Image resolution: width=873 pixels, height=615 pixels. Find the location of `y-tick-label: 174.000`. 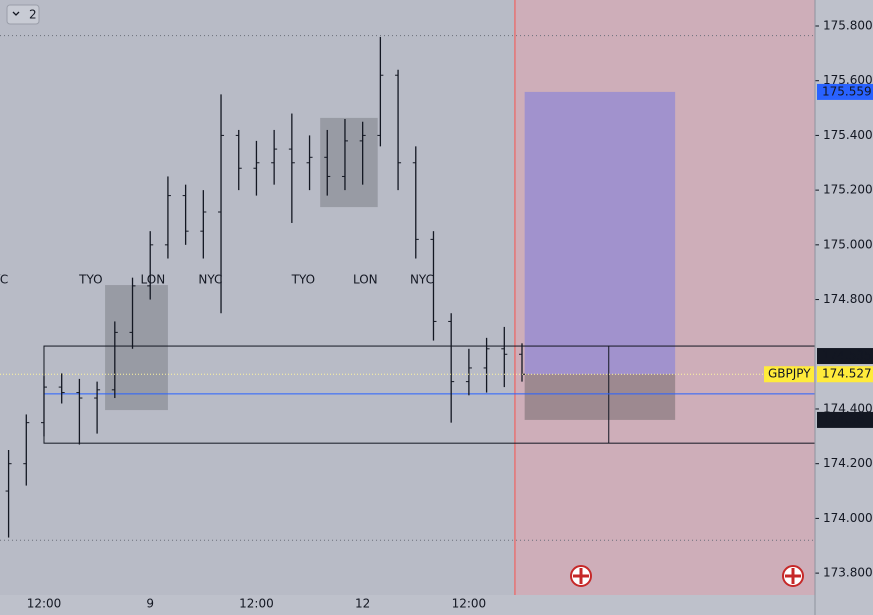

y-tick-label: 174.000 is located at coordinates (848, 518).